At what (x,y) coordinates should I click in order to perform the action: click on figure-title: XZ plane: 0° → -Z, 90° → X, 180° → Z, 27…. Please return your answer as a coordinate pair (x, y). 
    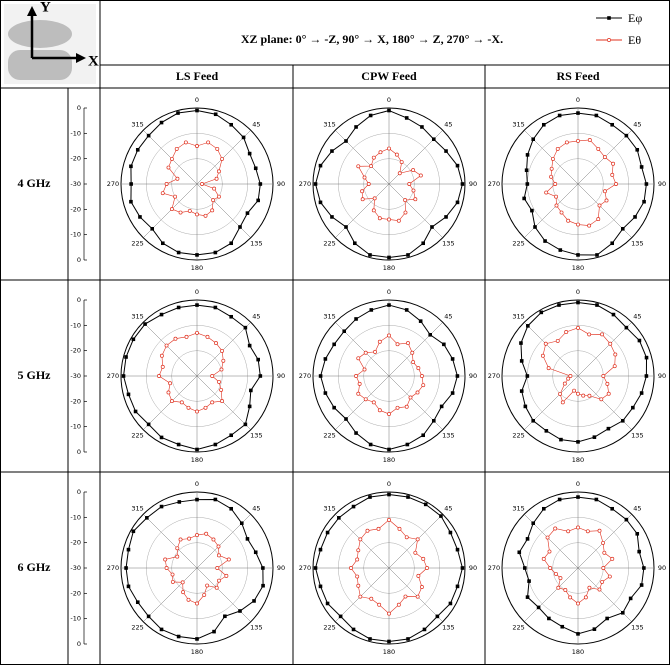
    Looking at the image, I should click on (372, 39).